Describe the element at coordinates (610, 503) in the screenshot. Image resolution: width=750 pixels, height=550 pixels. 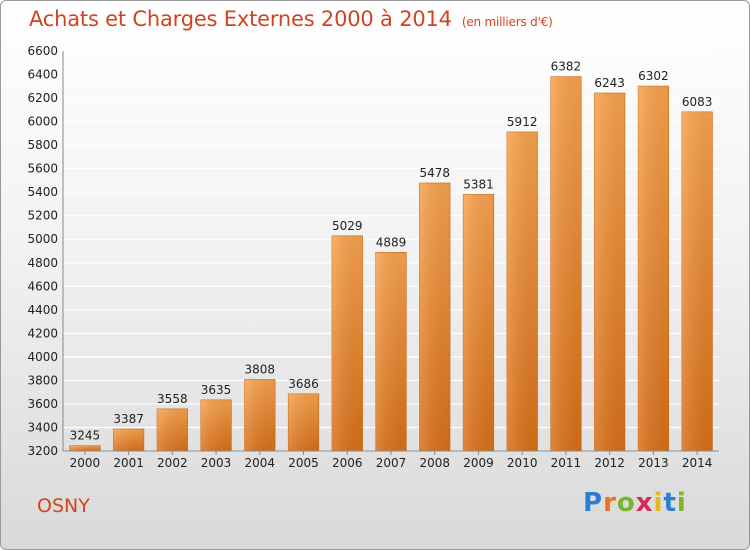
I see `brand-letter: r` at that location.